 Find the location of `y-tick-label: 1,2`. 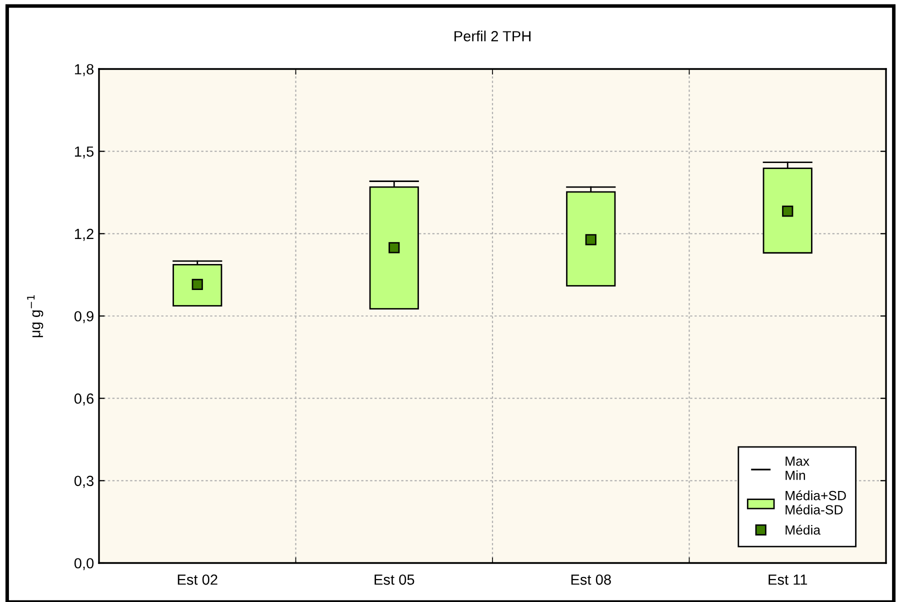

y-tick-label: 1,2 is located at coordinates (84, 234).